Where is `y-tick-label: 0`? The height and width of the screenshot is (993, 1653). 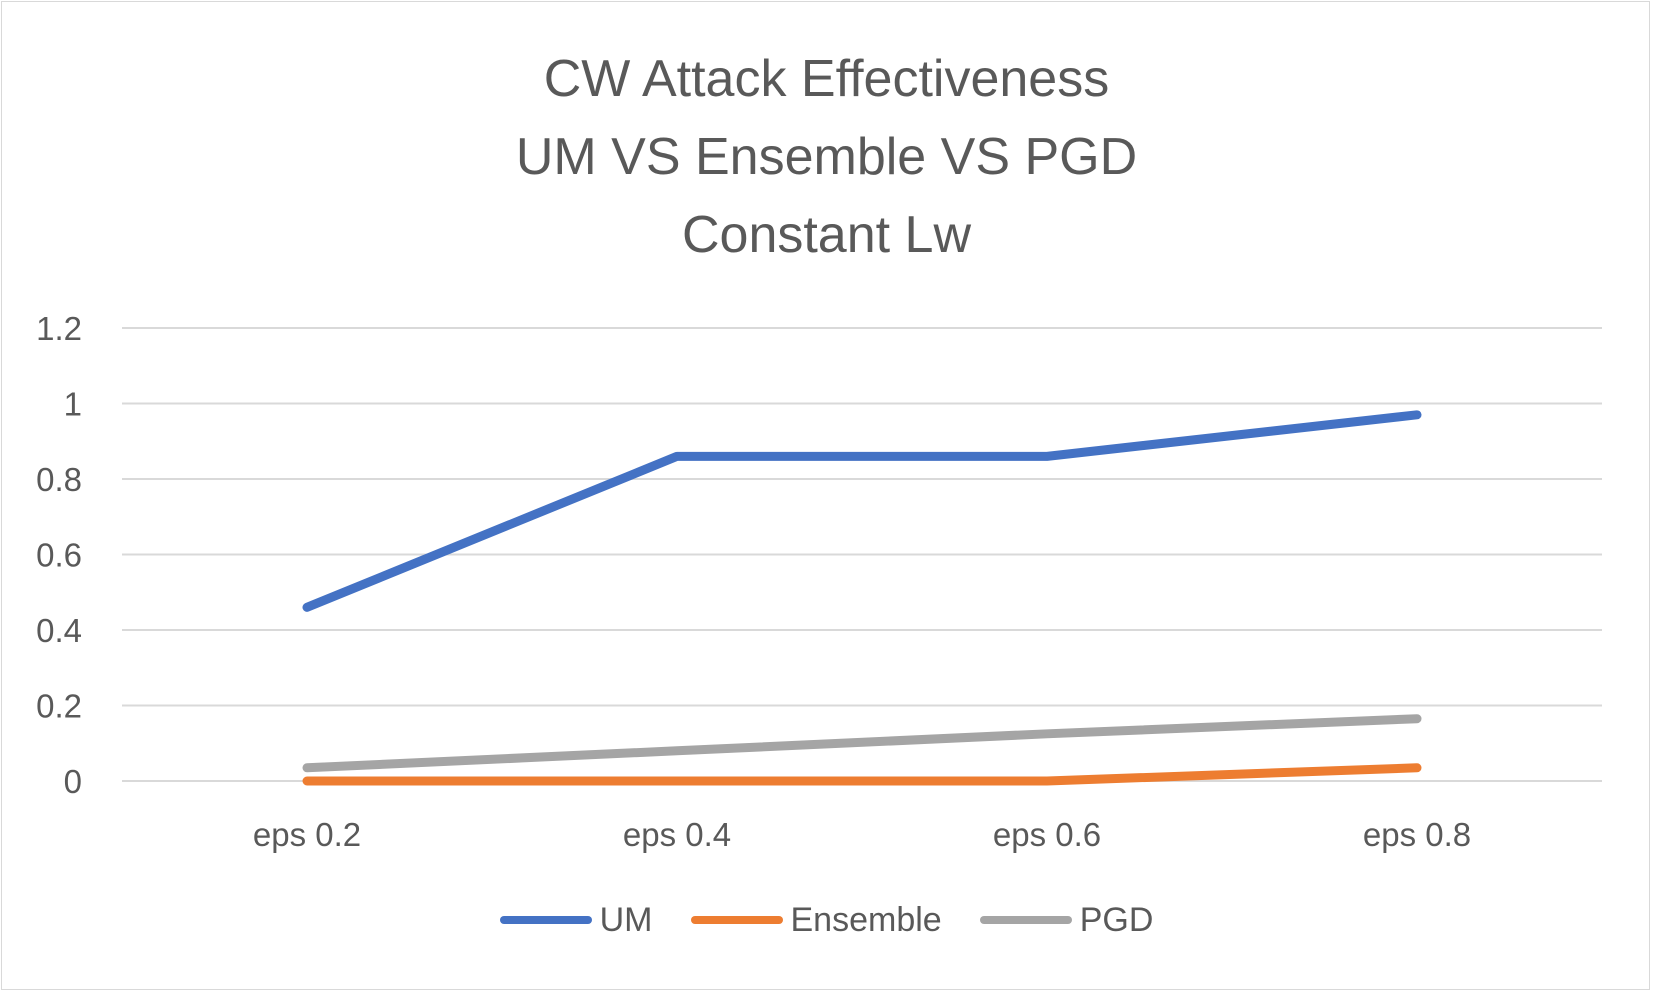 y-tick-label: 0 is located at coordinates (73, 781).